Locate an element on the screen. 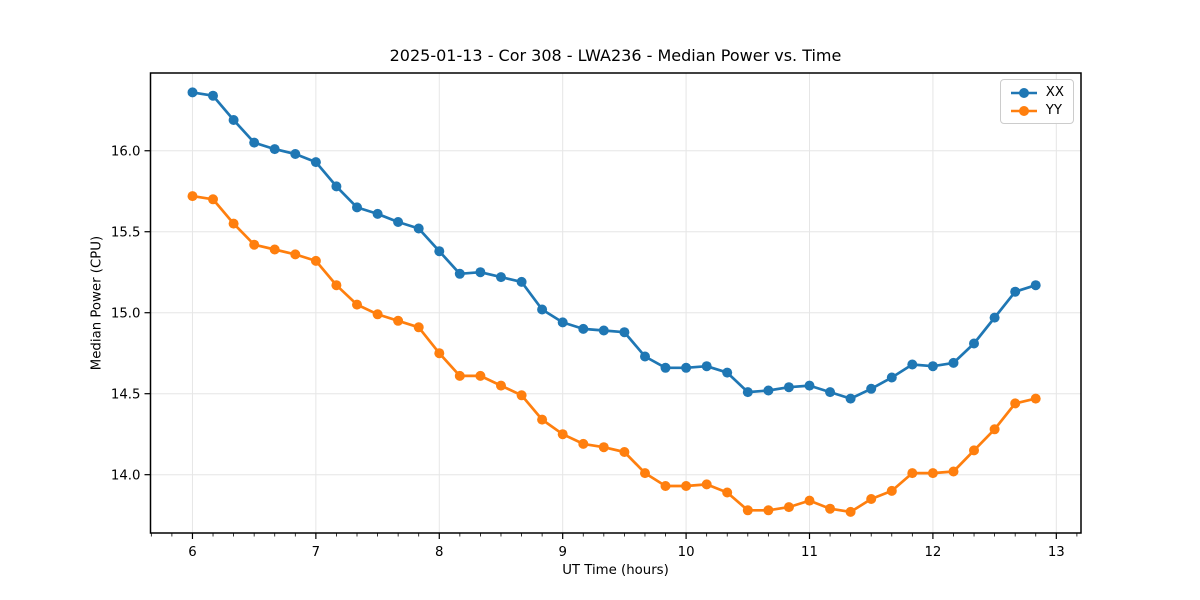 This screenshot has width=1200, height=600. legend-label-yy: YY is located at coordinates (1054, 110).